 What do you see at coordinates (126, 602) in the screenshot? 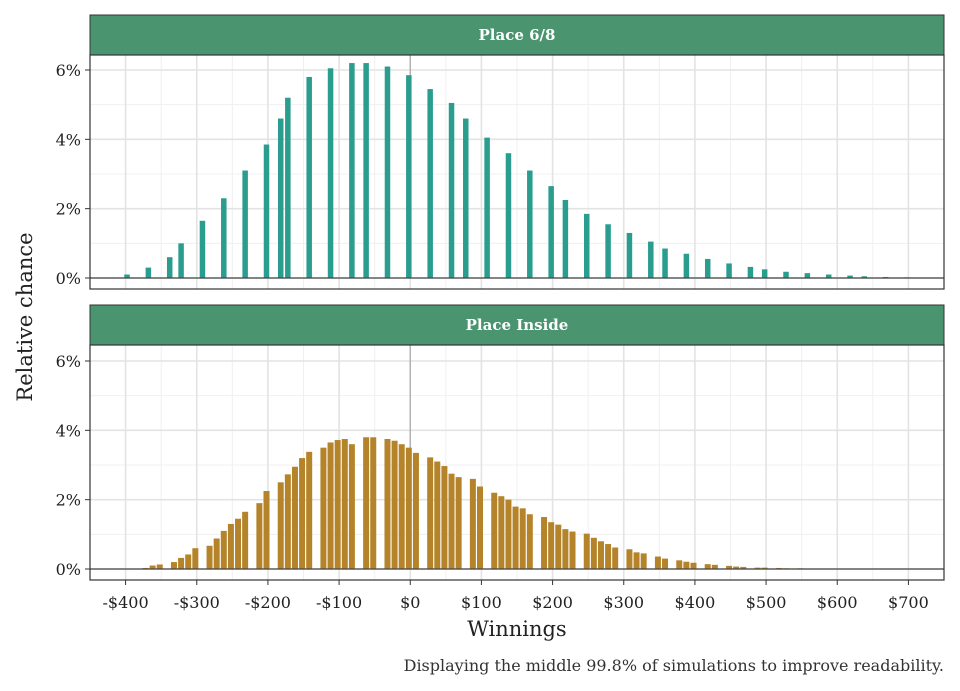
I see `x-tick-label: -$400` at bounding box center [126, 602].